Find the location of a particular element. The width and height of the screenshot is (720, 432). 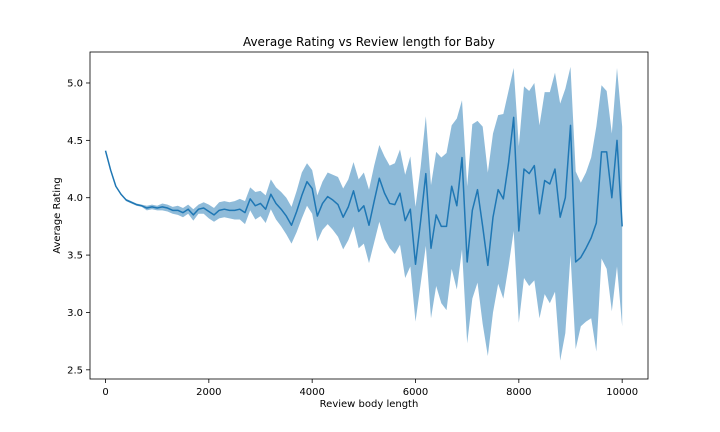

chart-title: Average Rating vs Review length for Baby is located at coordinates (369, 42).